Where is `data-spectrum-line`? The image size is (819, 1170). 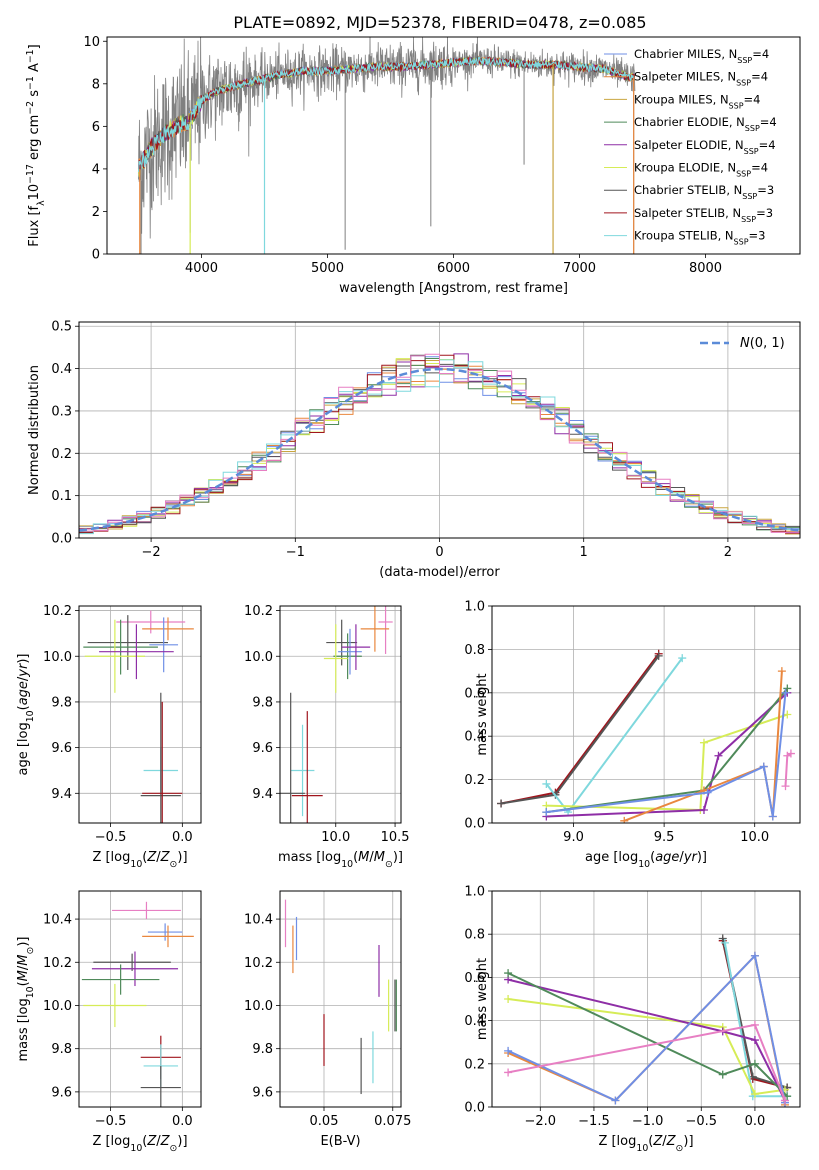 data-spectrum-line is located at coordinates (387, 138).